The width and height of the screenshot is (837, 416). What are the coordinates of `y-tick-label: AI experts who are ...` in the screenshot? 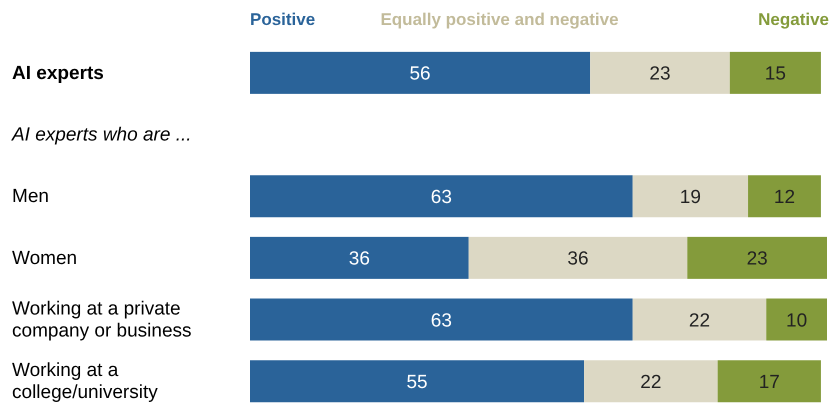 It's located at (101, 135).